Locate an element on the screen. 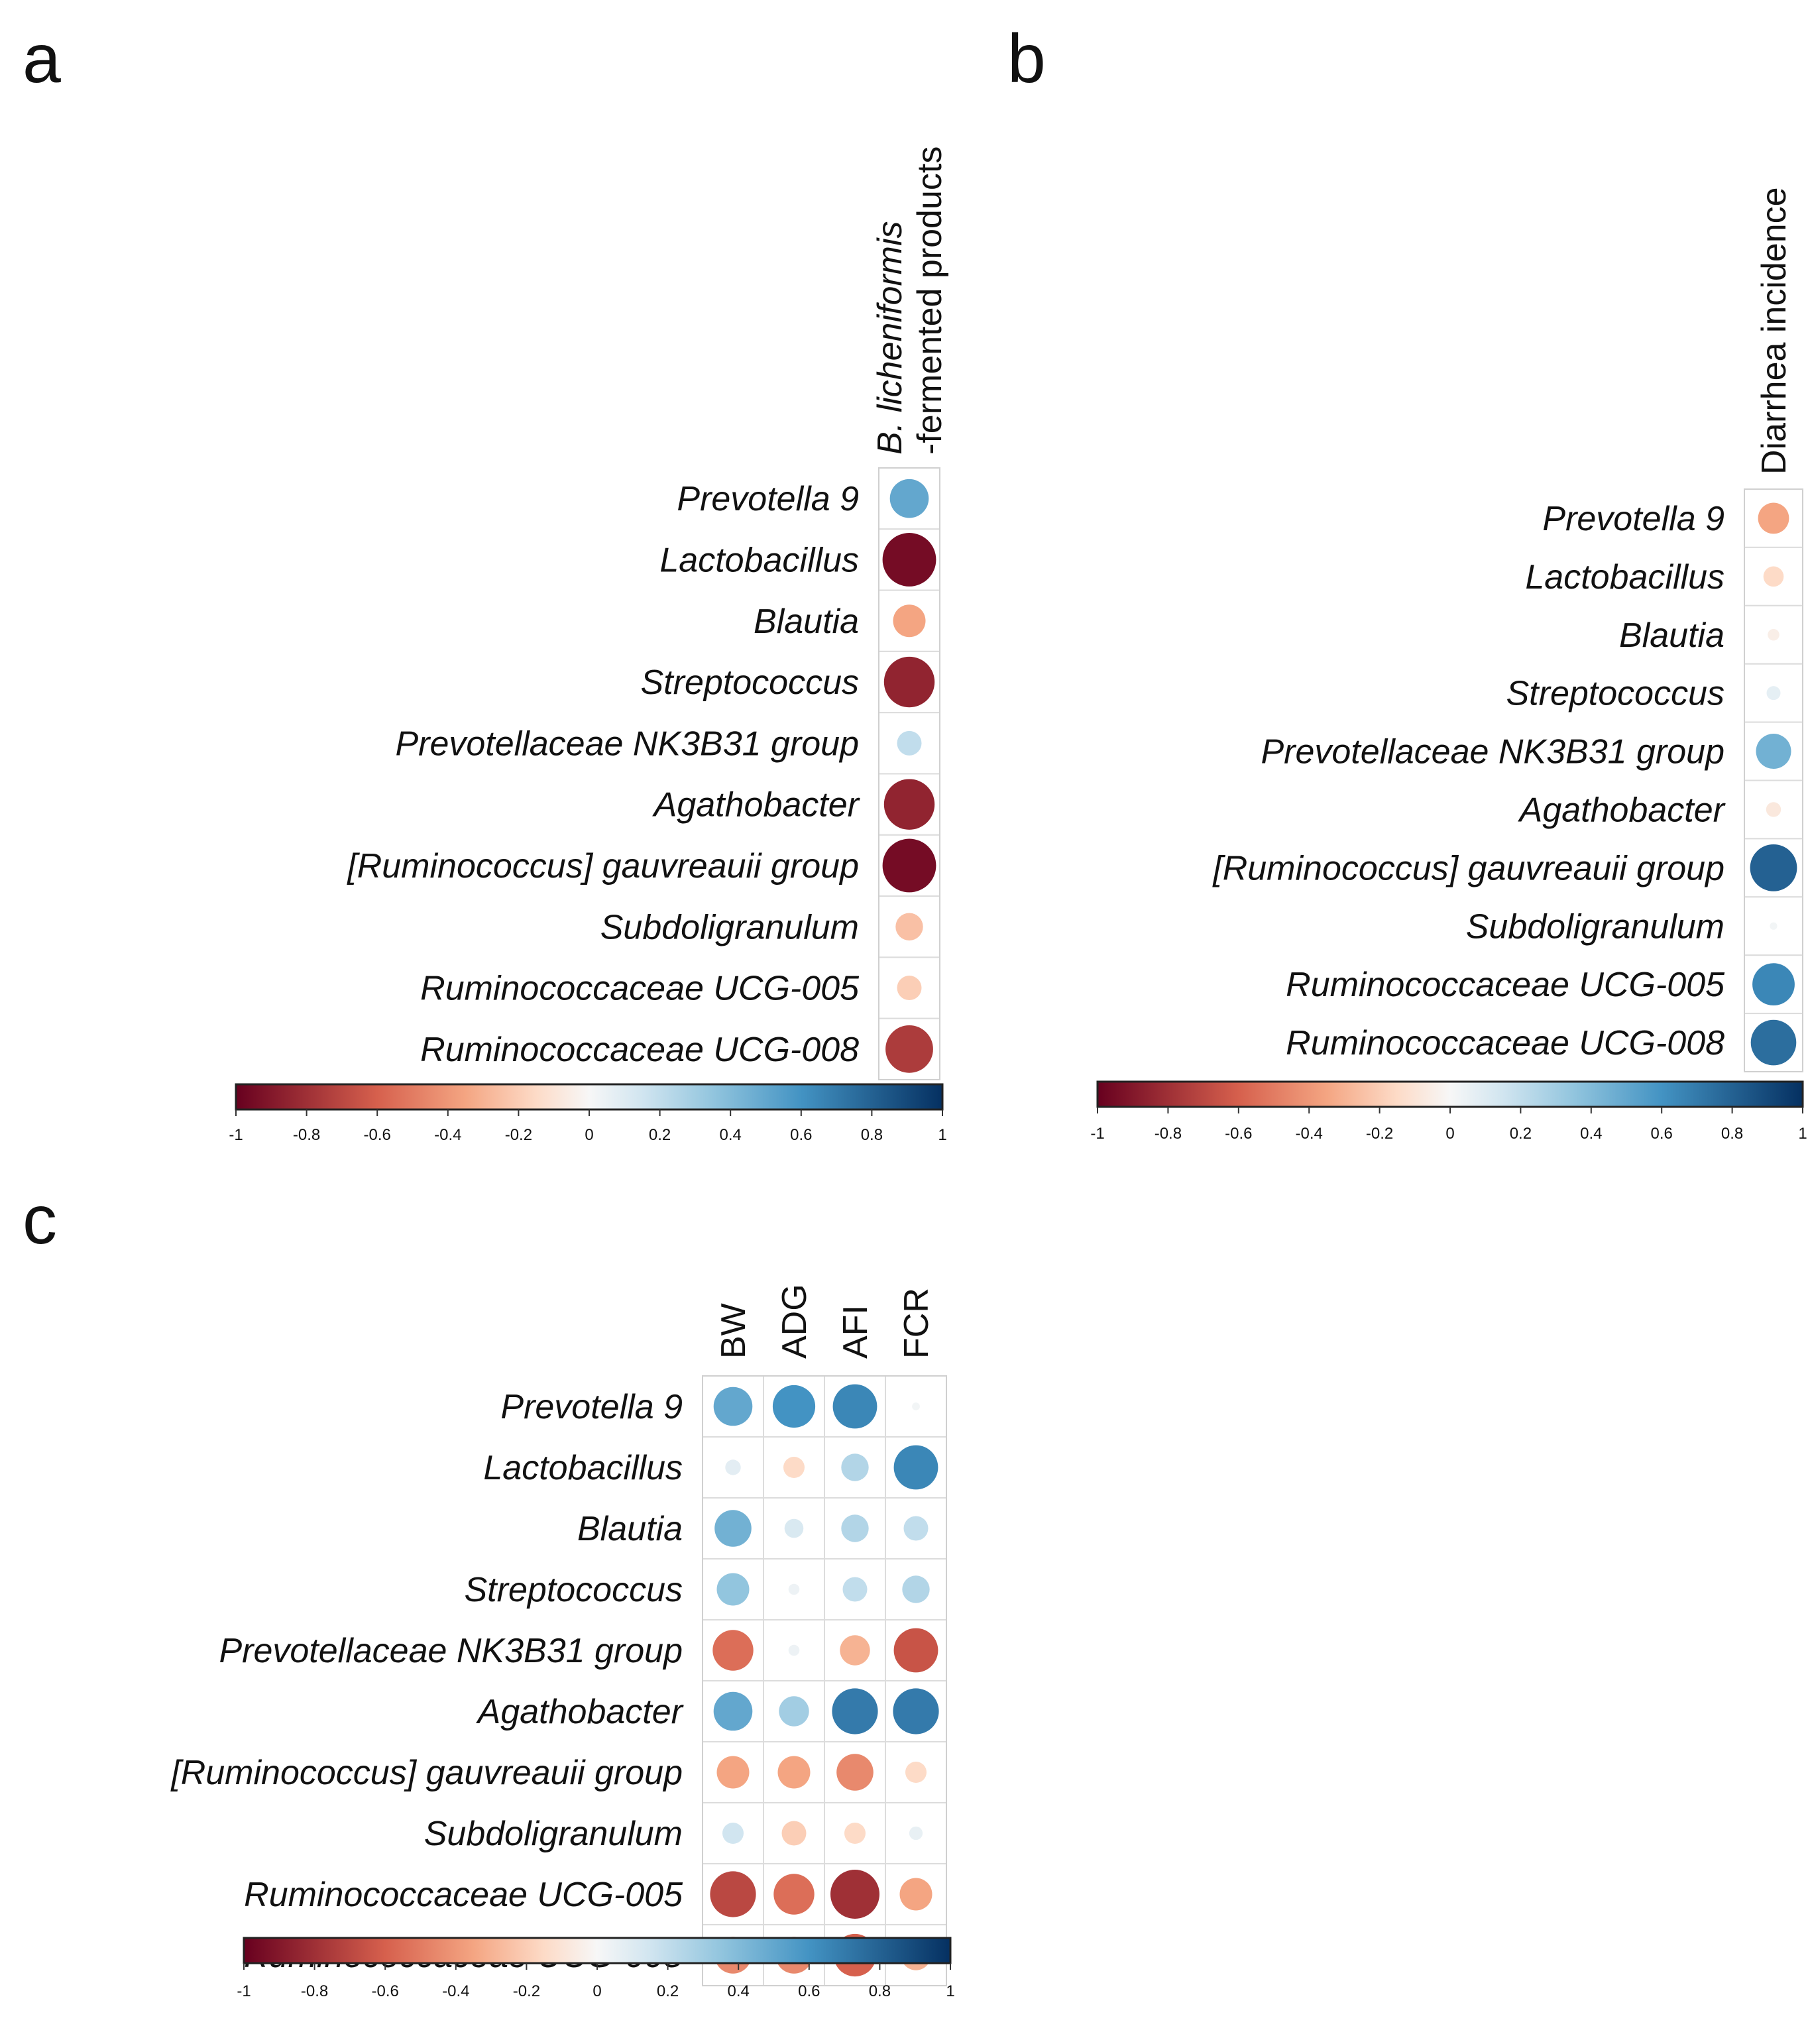 Image resolution: width=1808 pixels, height=2044 pixels. colorbar-tick-label-a-9: 0.8 is located at coordinates (872, 1135).